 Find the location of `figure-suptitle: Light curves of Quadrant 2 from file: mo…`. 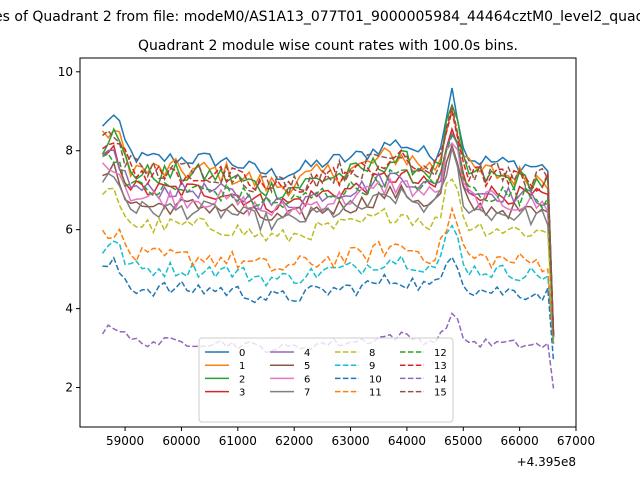

figure-suptitle: Light curves of Quadrant 2 from file: mo… is located at coordinates (320, 17).